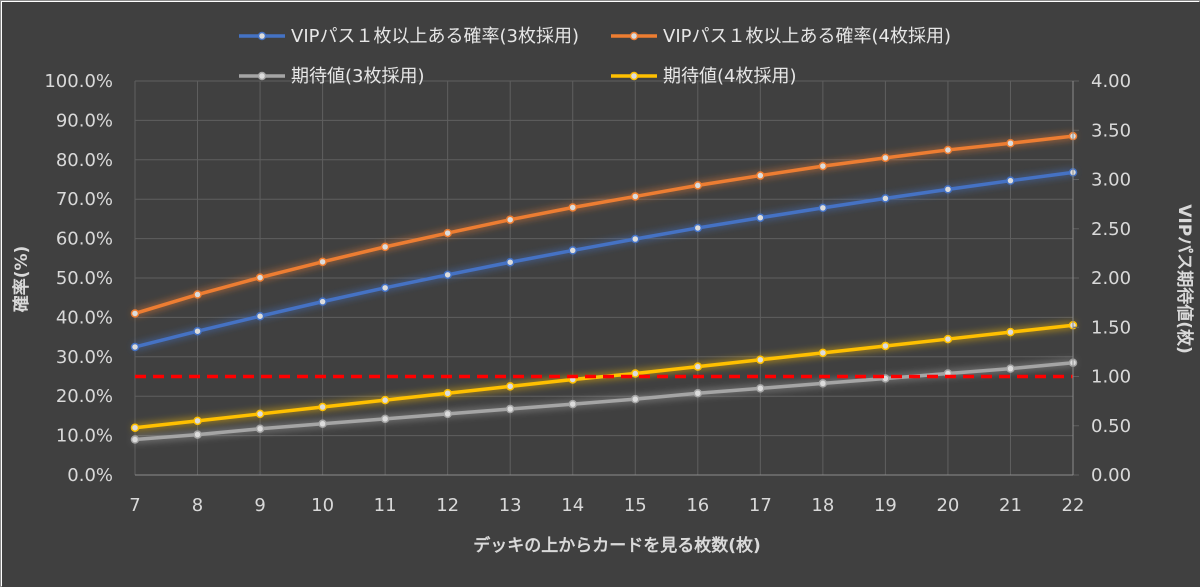 This screenshot has width=1200, height=588. What do you see at coordinates (84, 278) in the screenshot?
I see `left-y-tick-label: 50.0%` at bounding box center [84, 278].